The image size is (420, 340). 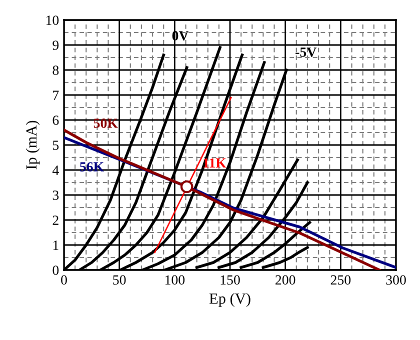 I want to click on x-tick-label: 0, so click(x=64, y=280).